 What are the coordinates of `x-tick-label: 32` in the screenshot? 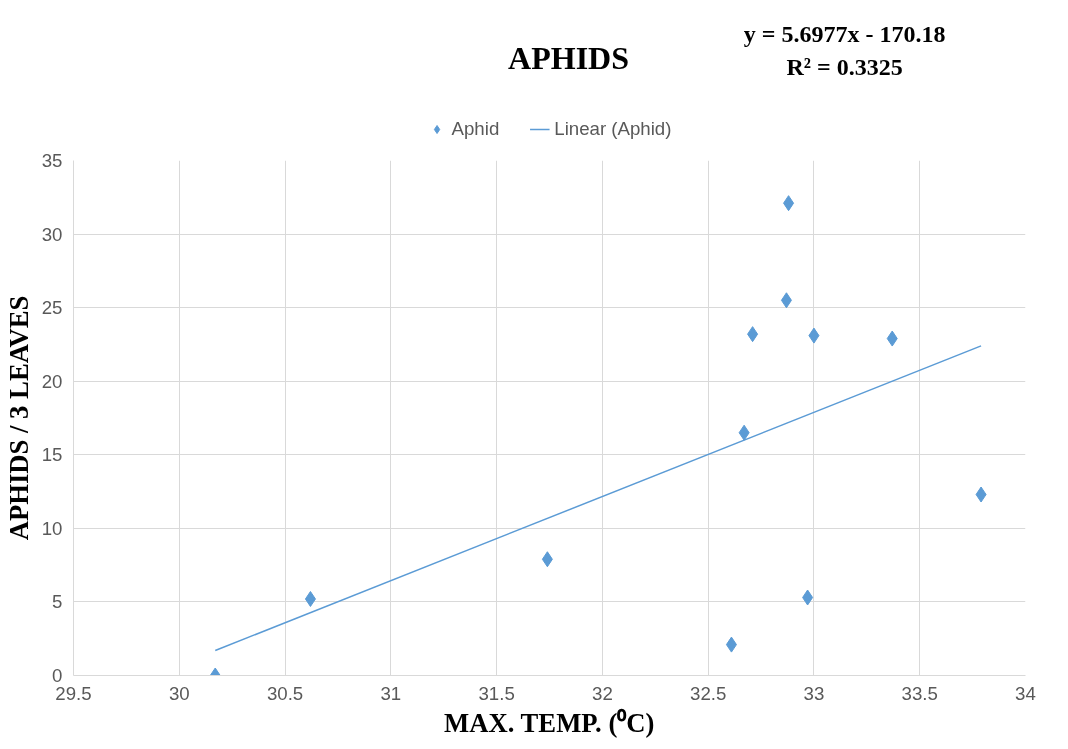 It's located at (602, 693).